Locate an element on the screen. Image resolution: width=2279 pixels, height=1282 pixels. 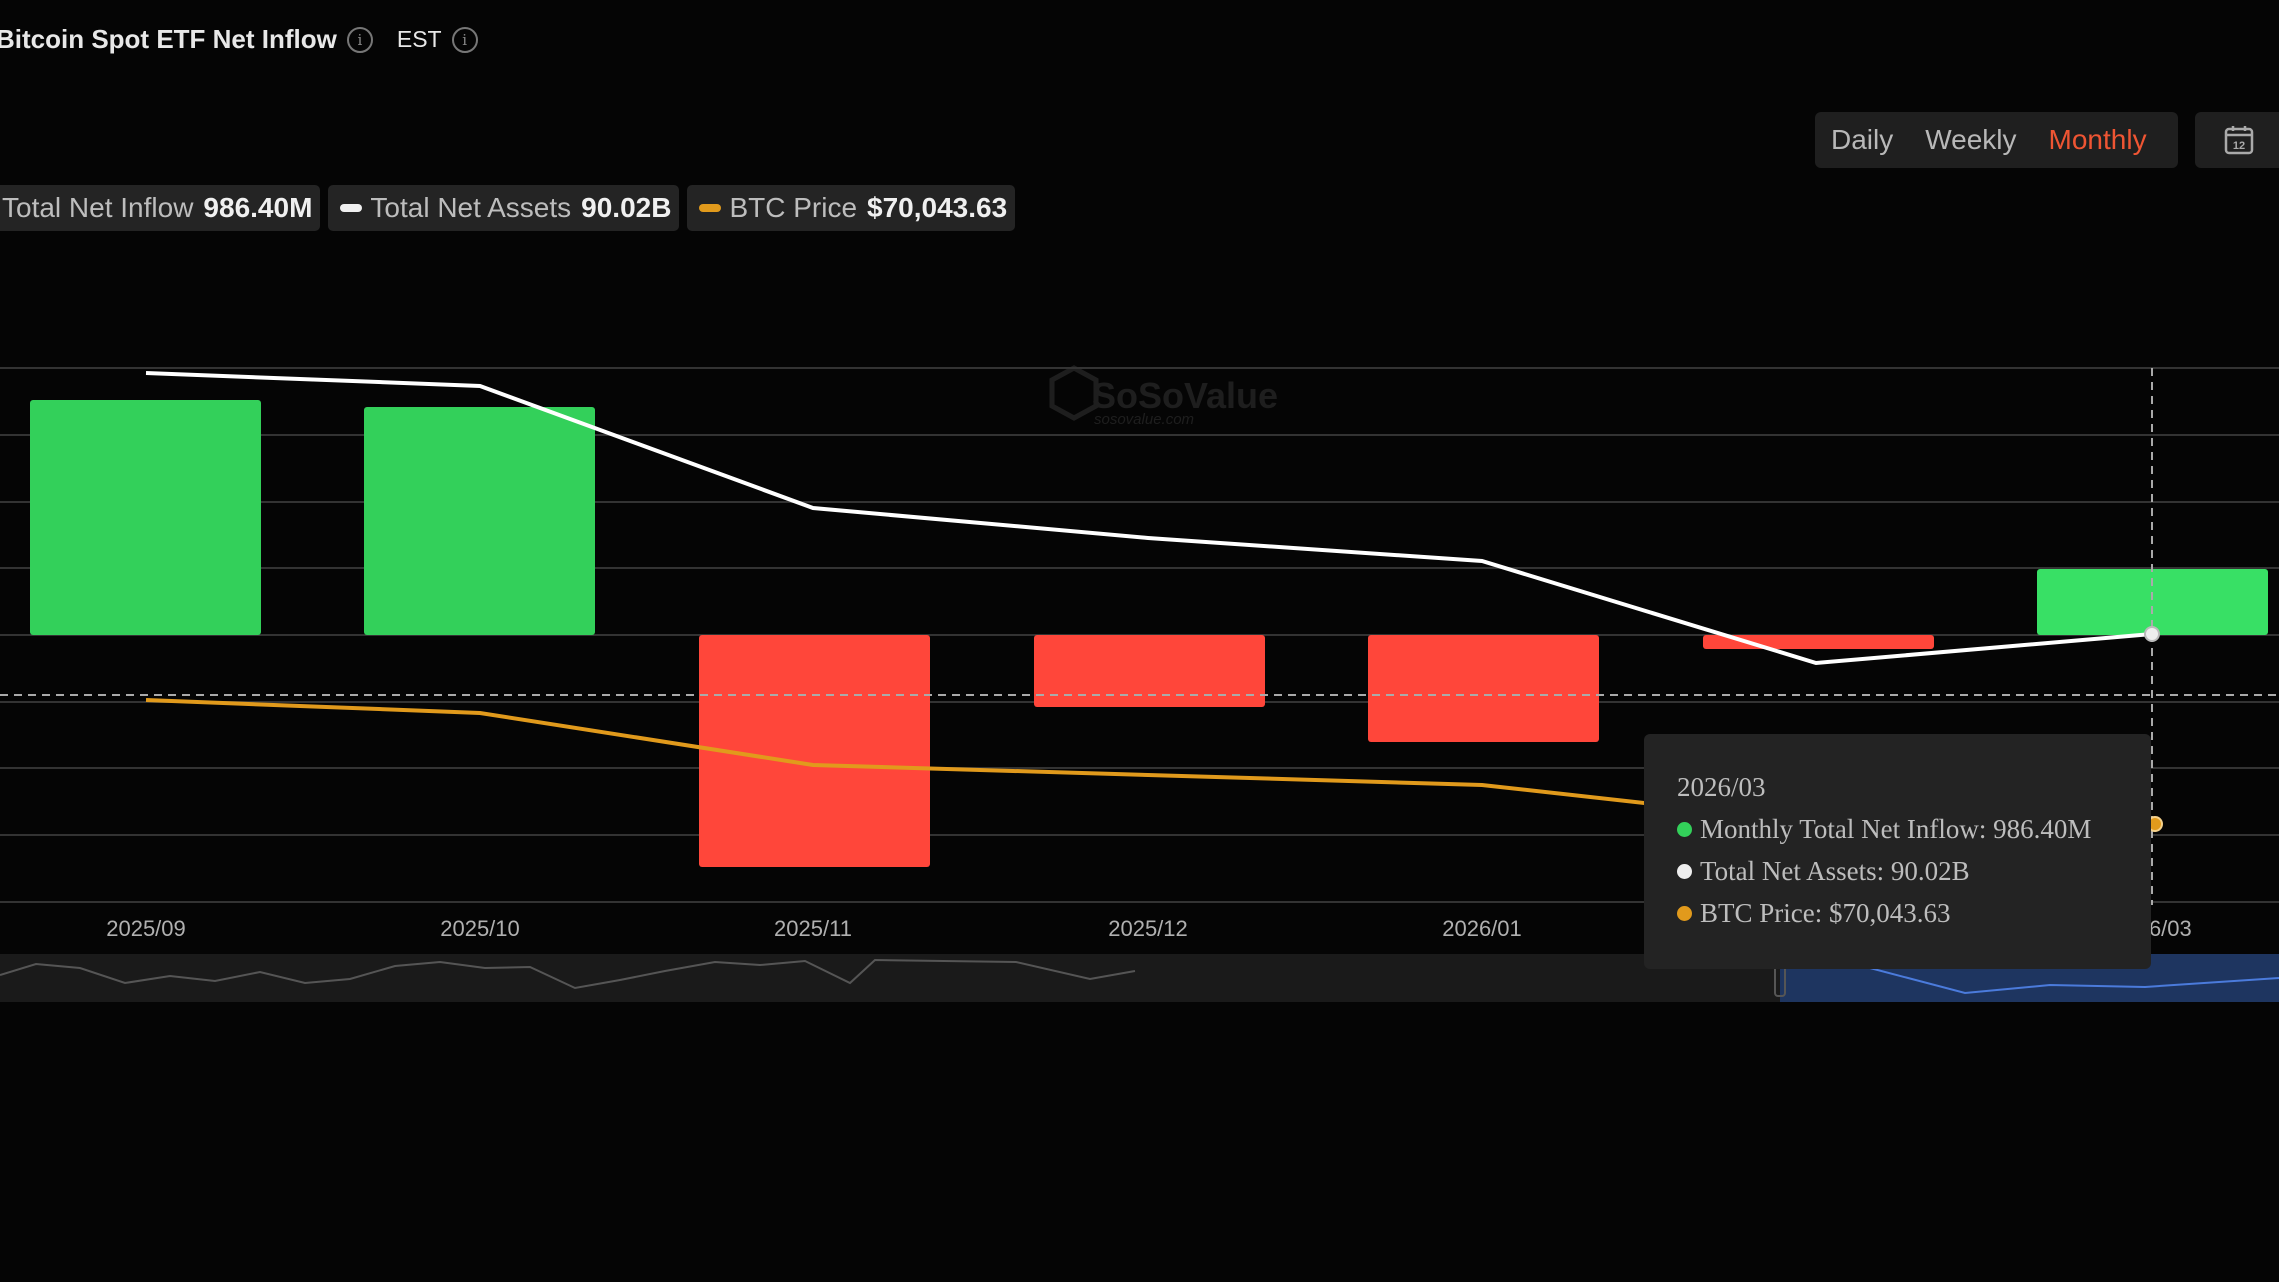
legend-total-net-inflow: Total Net Inflow 986.40M is located at coordinates (160, 208).